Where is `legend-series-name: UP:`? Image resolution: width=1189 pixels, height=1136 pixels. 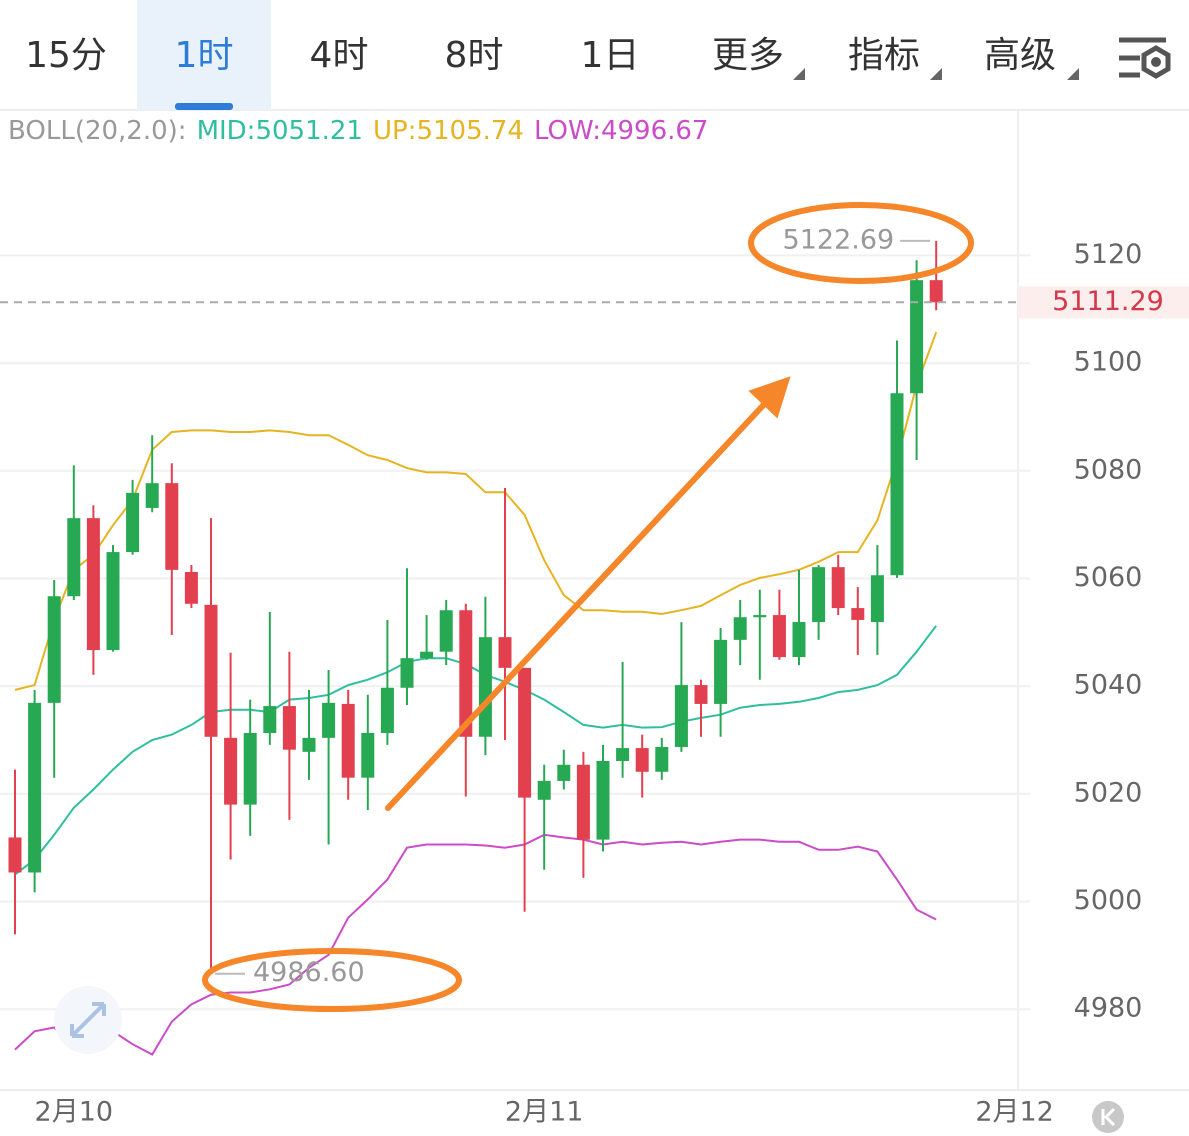 legend-series-name: UP: is located at coordinates (394, 131).